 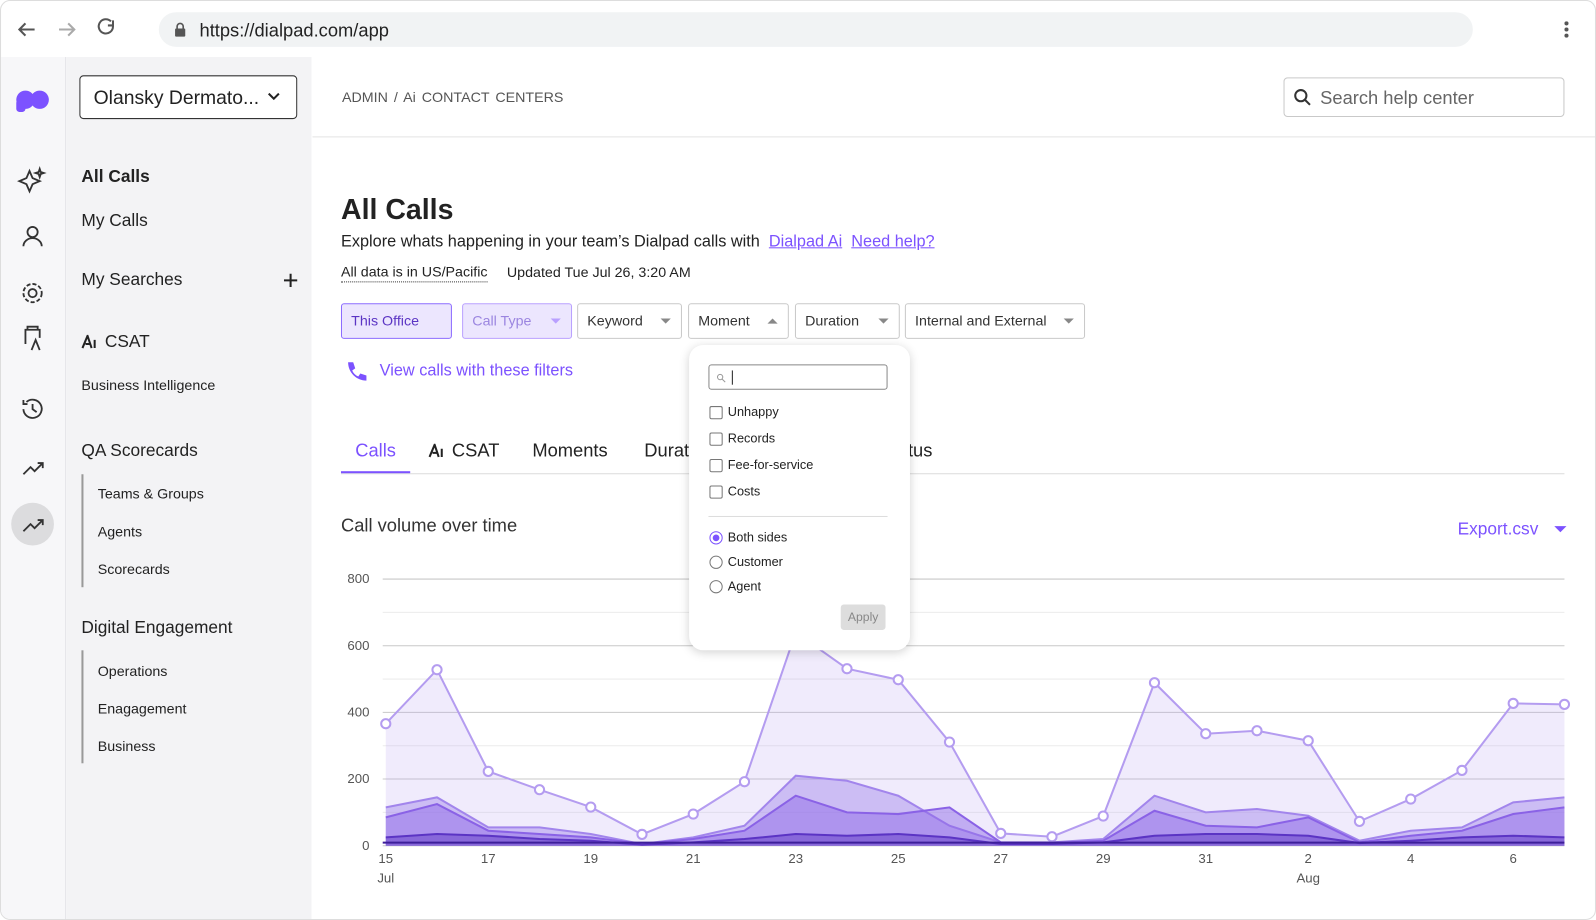 I want to click on checkbox-label: Fee-for-service, so click(x=770, y=465).